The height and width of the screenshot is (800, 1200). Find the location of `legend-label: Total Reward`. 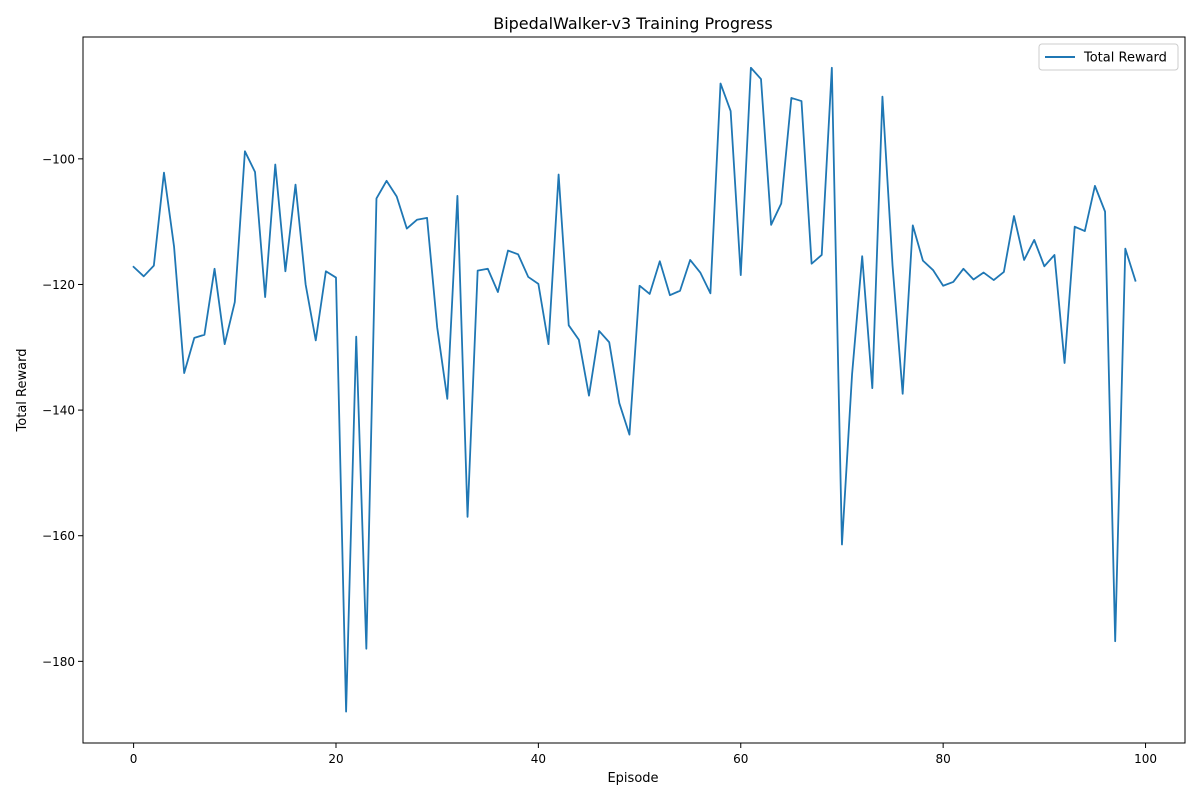

legend-label: Total Reward is located at coordinates (1125, 58).